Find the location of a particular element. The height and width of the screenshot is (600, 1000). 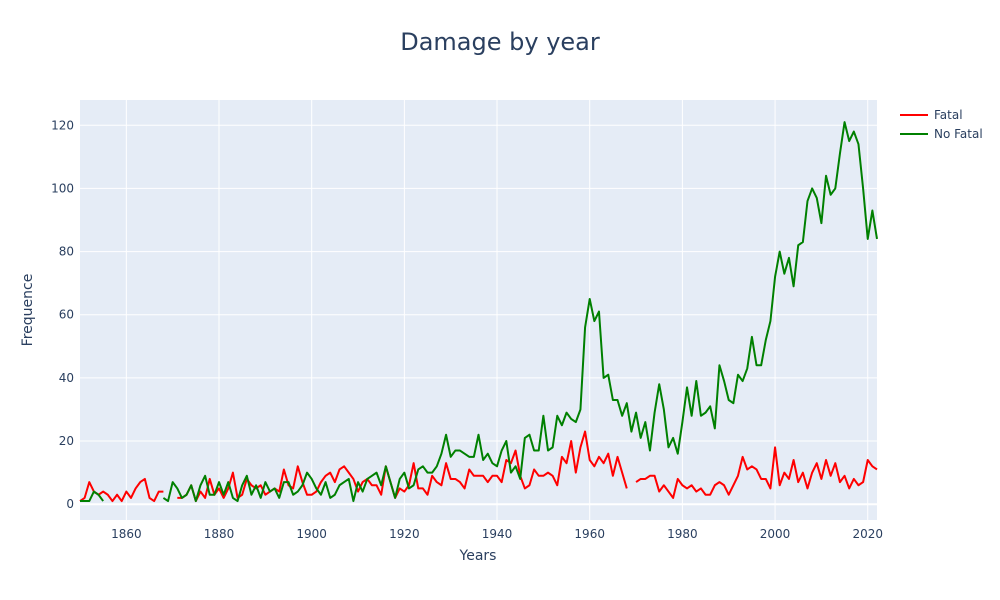

legend-item-fatal: Fatal is located at coordinates (948, 115).